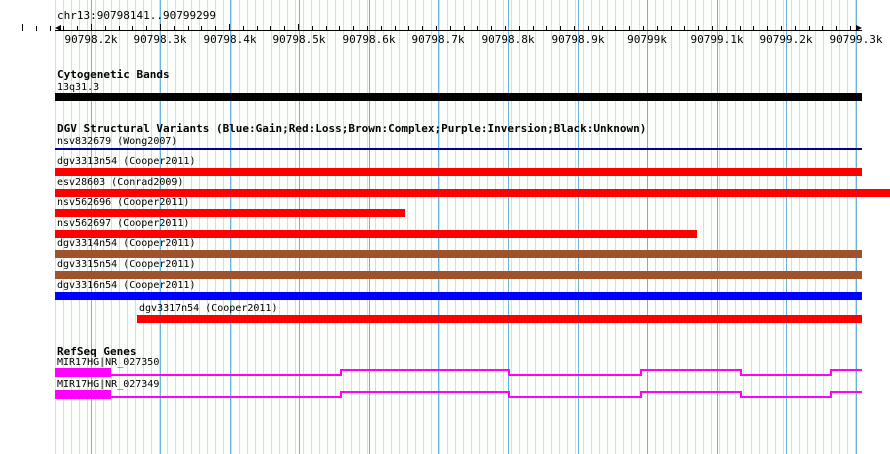  What do you see at coordinates (58, 28) in the screenshot?
I see `axis-arrow-left-icon` at bounding box center [58, 28].